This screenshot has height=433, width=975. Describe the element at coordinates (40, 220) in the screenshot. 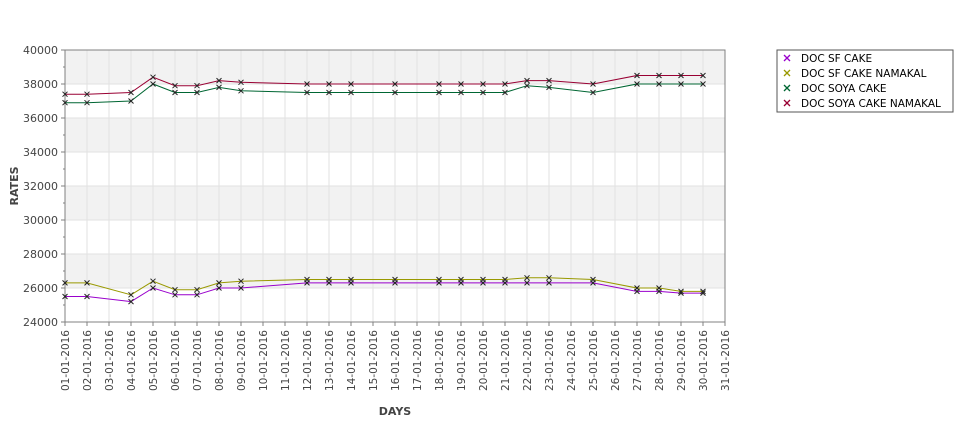

I see `y-tick-label: 30000` at that location.